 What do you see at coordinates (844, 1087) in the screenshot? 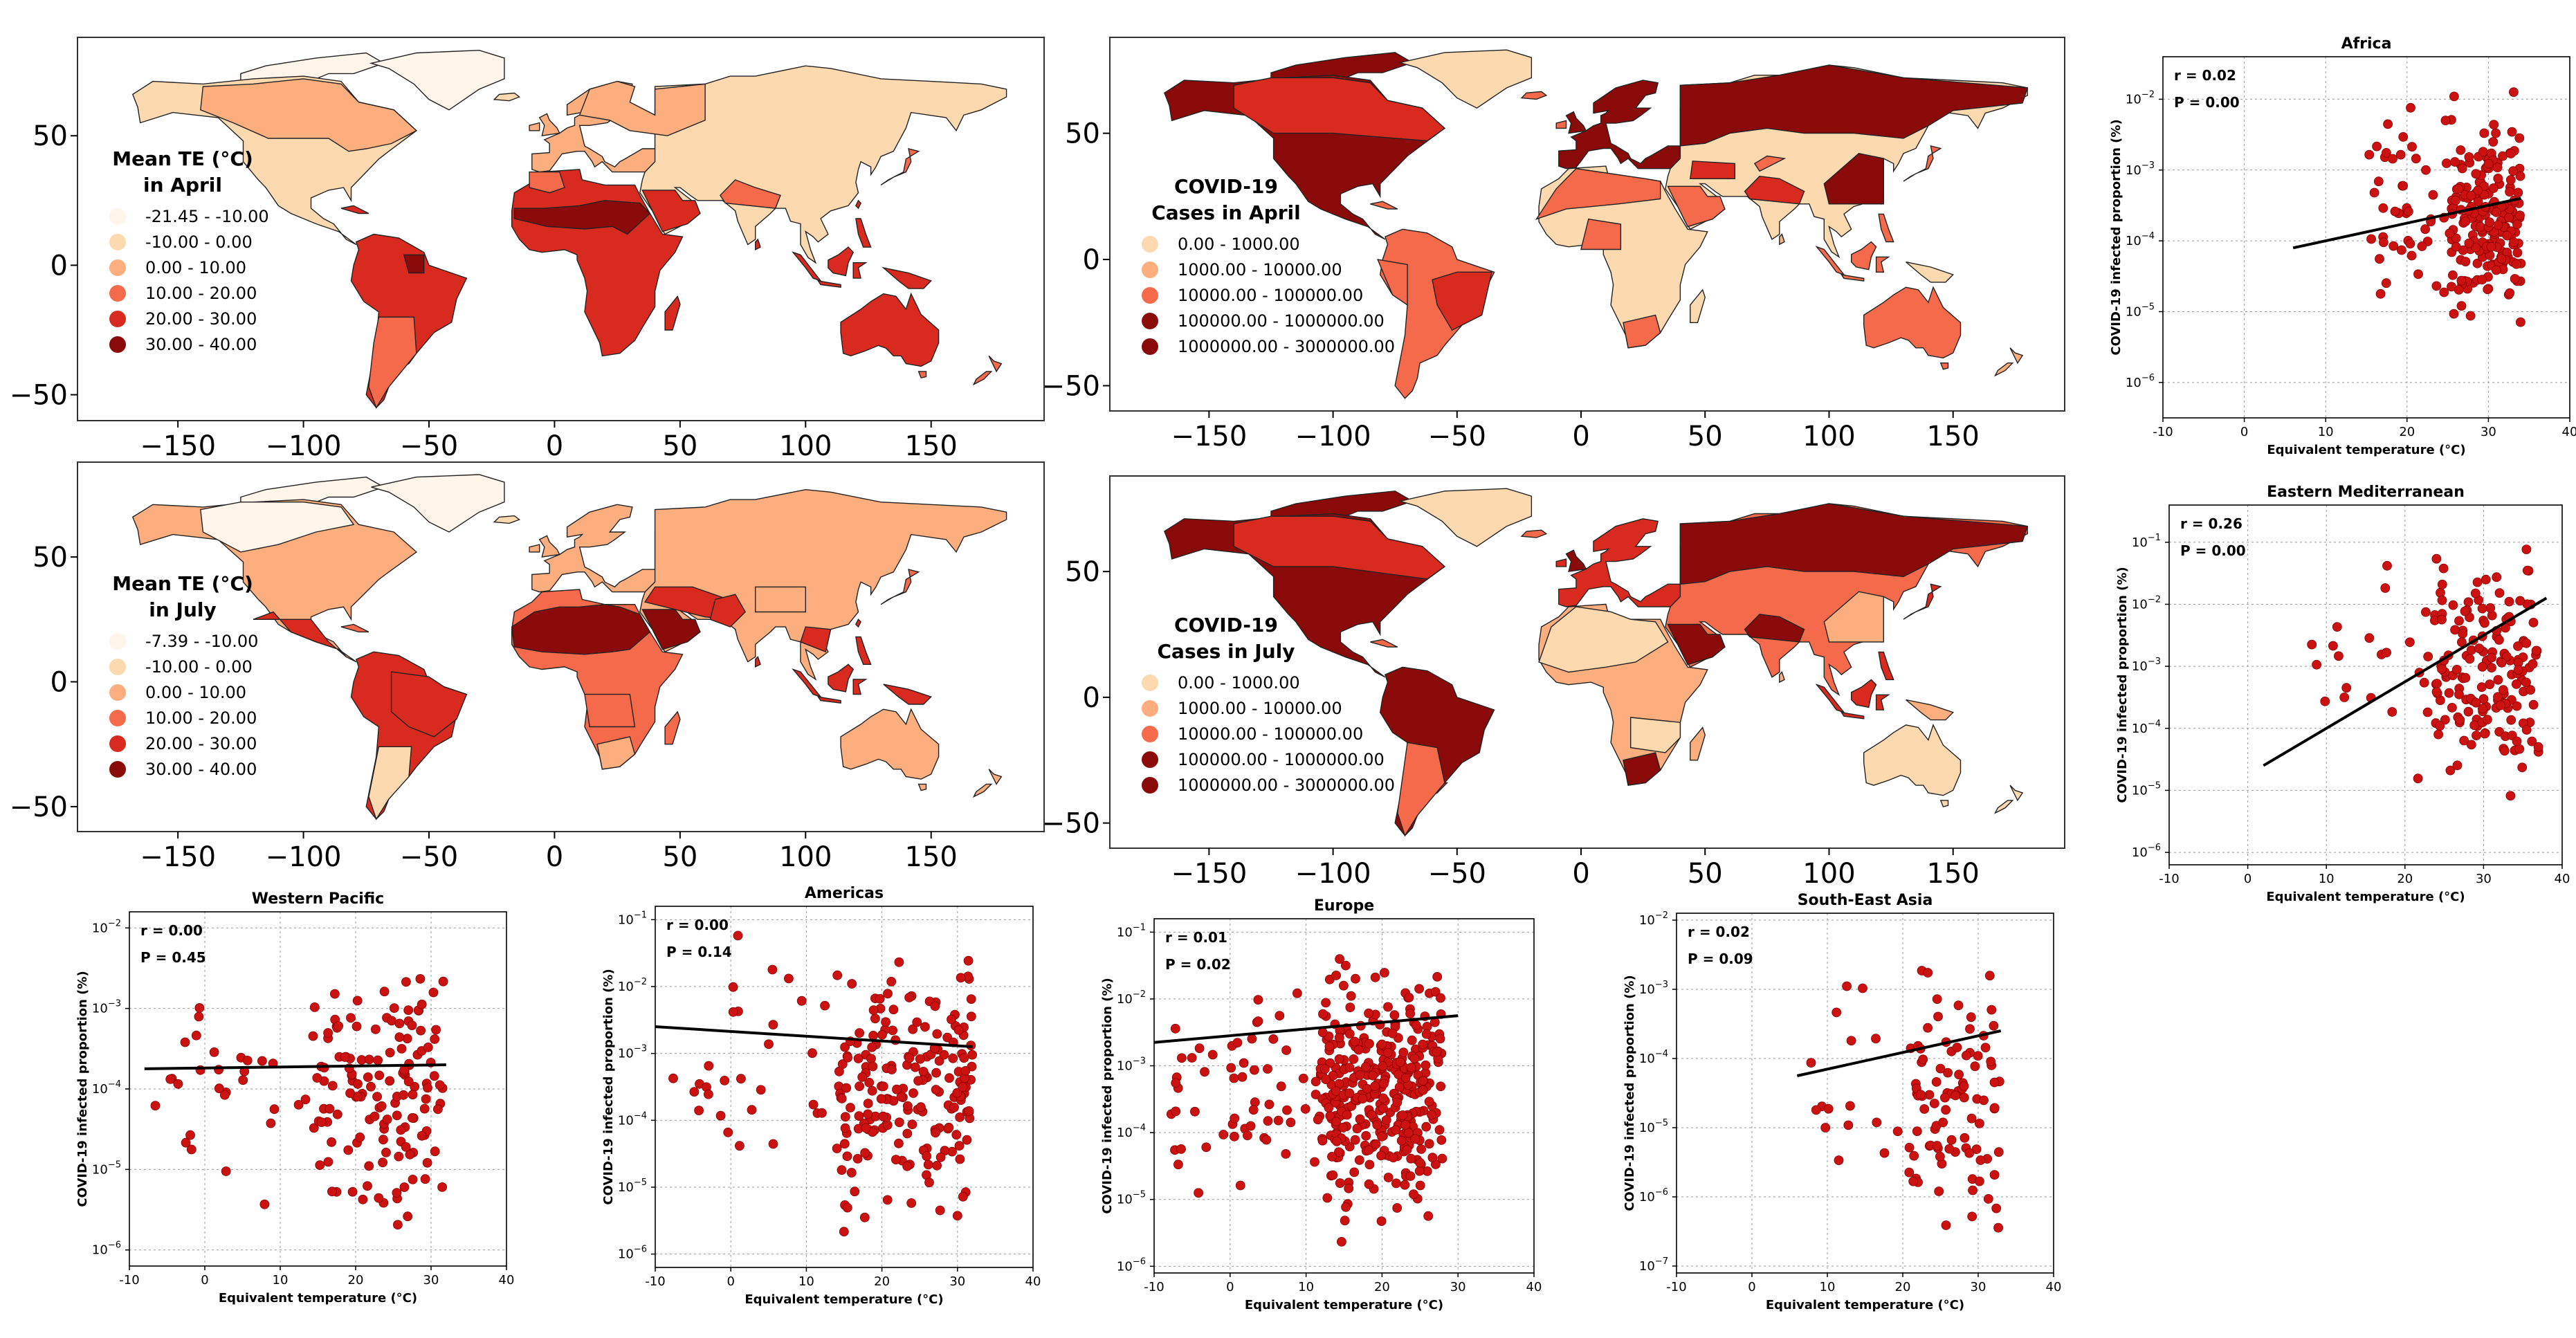
I see `plot-frame` at bounding box center [844, 1087].